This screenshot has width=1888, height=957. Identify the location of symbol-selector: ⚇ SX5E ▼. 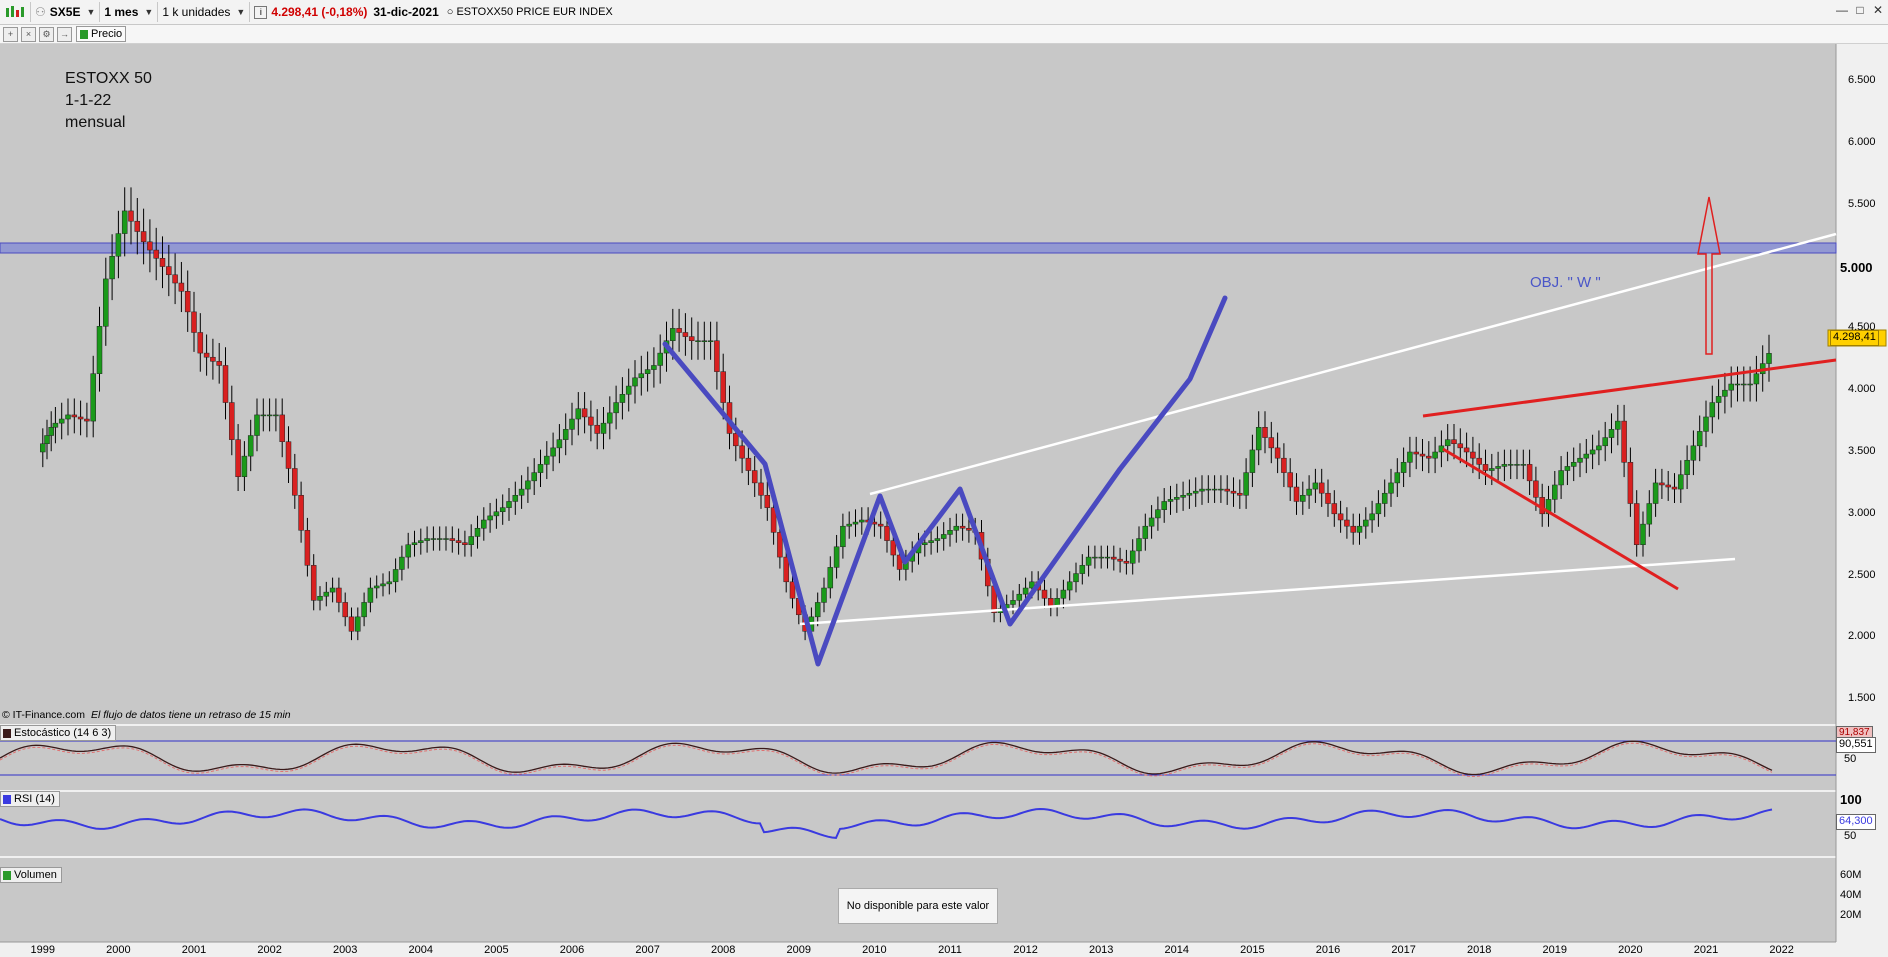
(66, 12).